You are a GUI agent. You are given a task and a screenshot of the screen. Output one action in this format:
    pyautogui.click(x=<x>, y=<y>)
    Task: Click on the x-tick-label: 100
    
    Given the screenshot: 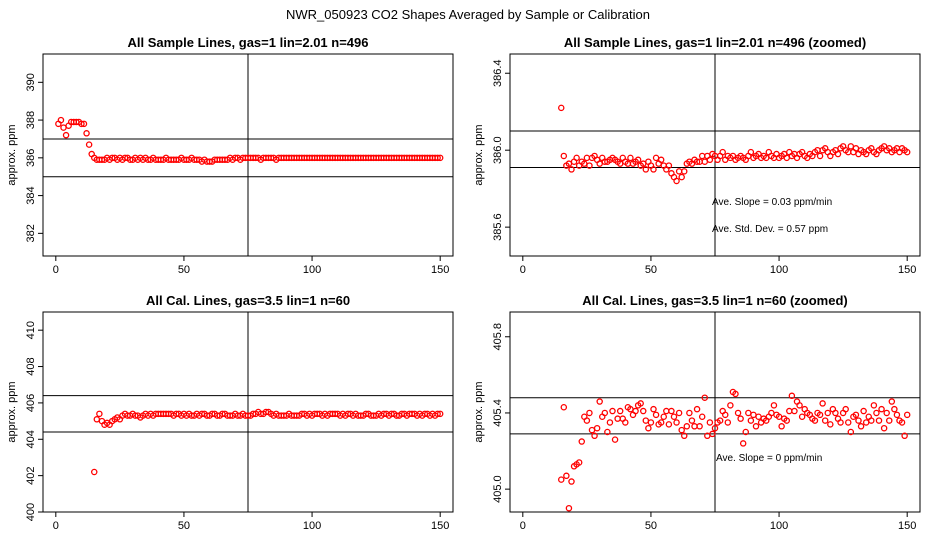 What is the action you would take?
    pyautogui.click(x=779, y=270)
    